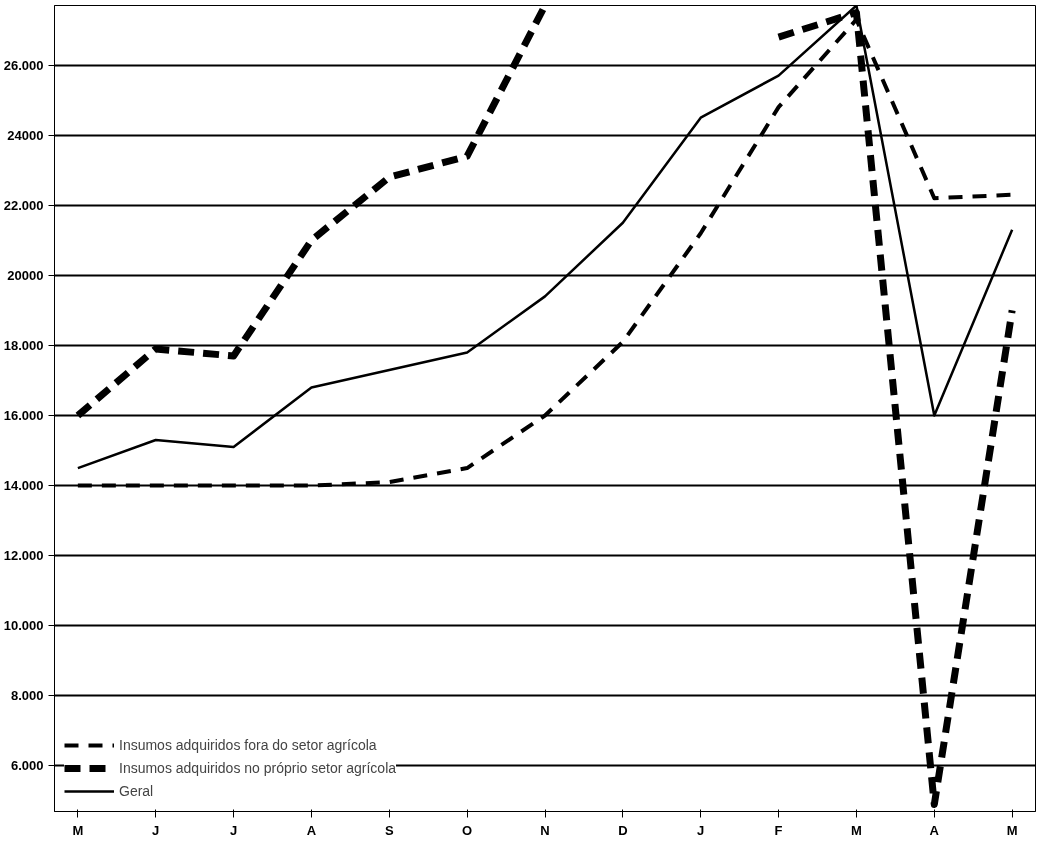 This screenshot has width=1056, height=860. Describe the element at coordinates (136, 791) in the screenshot. I see `legend-label: Geral` at that location.